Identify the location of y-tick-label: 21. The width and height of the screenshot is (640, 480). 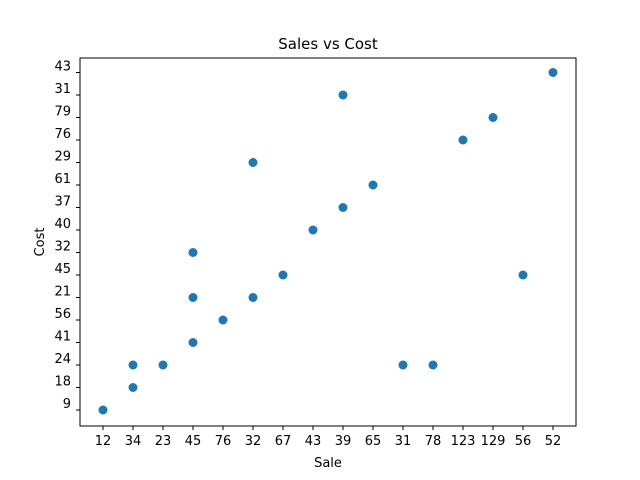
(62, 292).